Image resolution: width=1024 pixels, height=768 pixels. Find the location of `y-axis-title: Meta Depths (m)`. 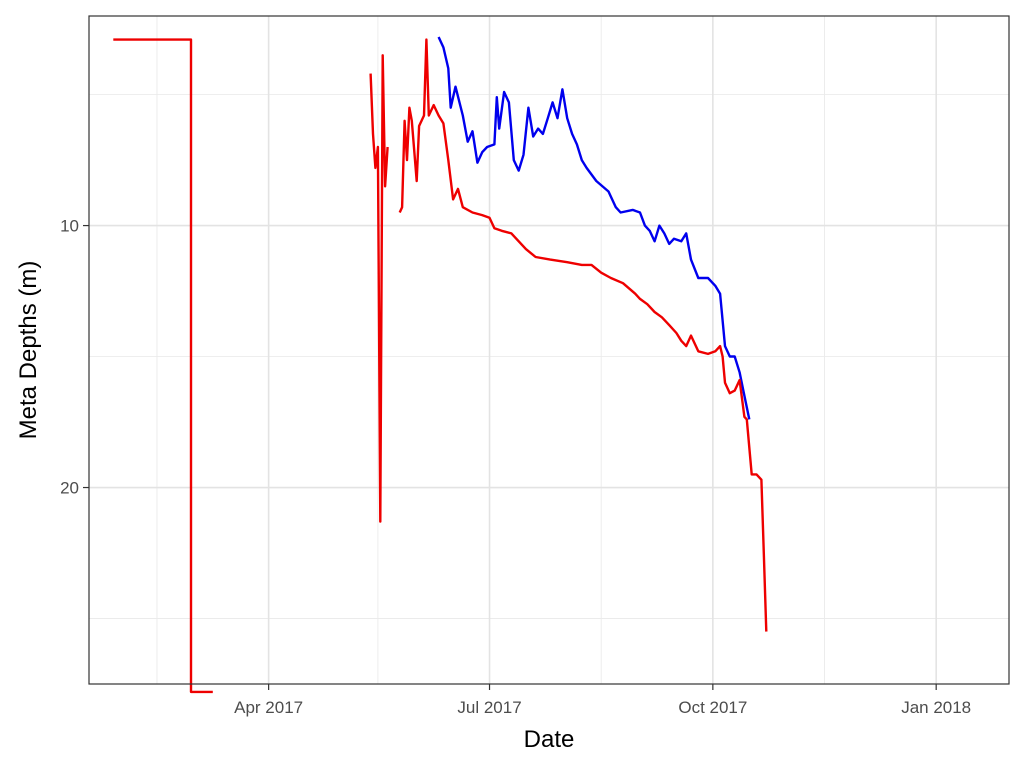

y-axis-title: Meta Depths (m) is located at coordinates (28, 350).